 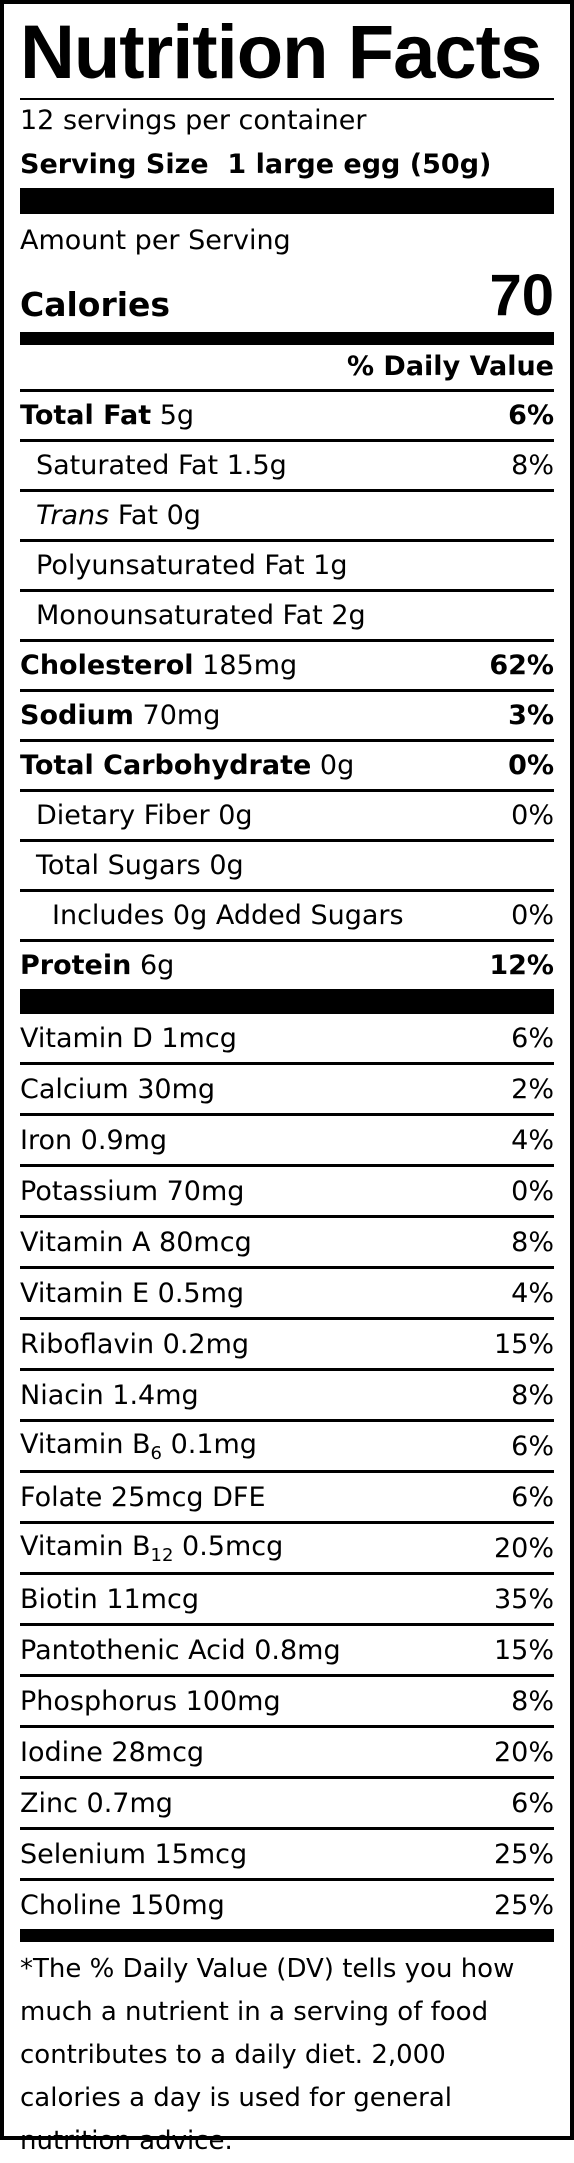 What do you see at coordinates (77, 715) in the screenshot?
I see `nutrient-name: Sodium` at bounding box center [77, 715].